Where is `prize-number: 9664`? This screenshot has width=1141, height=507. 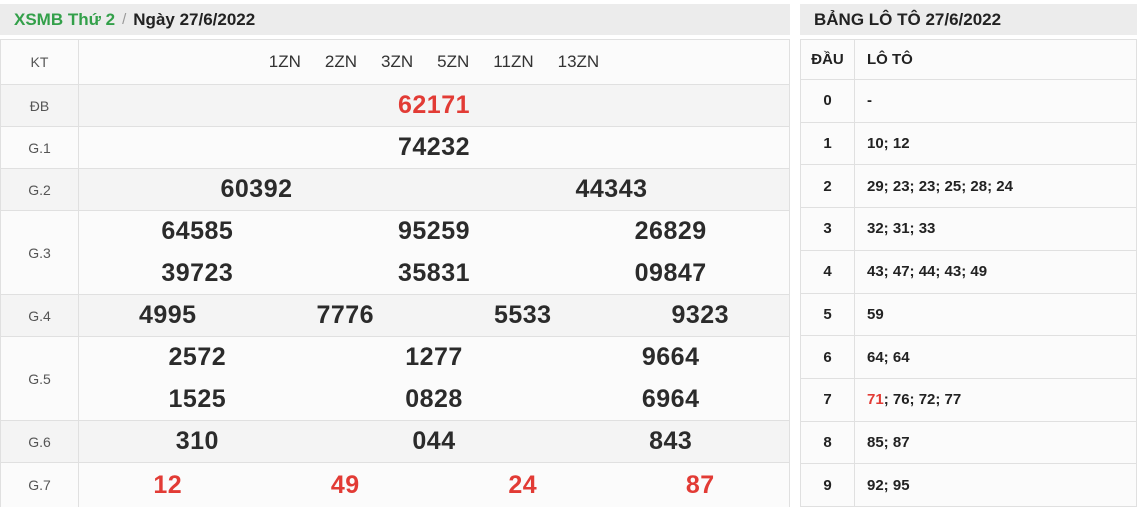 prize-number: 9664 is located at coordinates (670, 357).